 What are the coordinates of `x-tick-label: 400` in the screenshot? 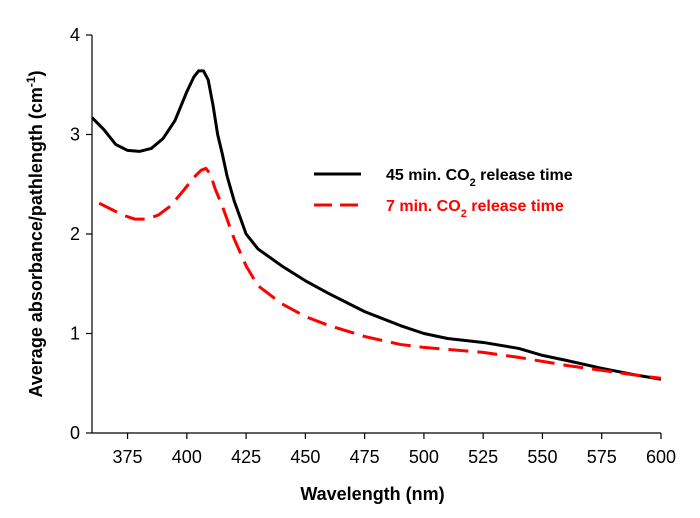 It's located at (187, 457).